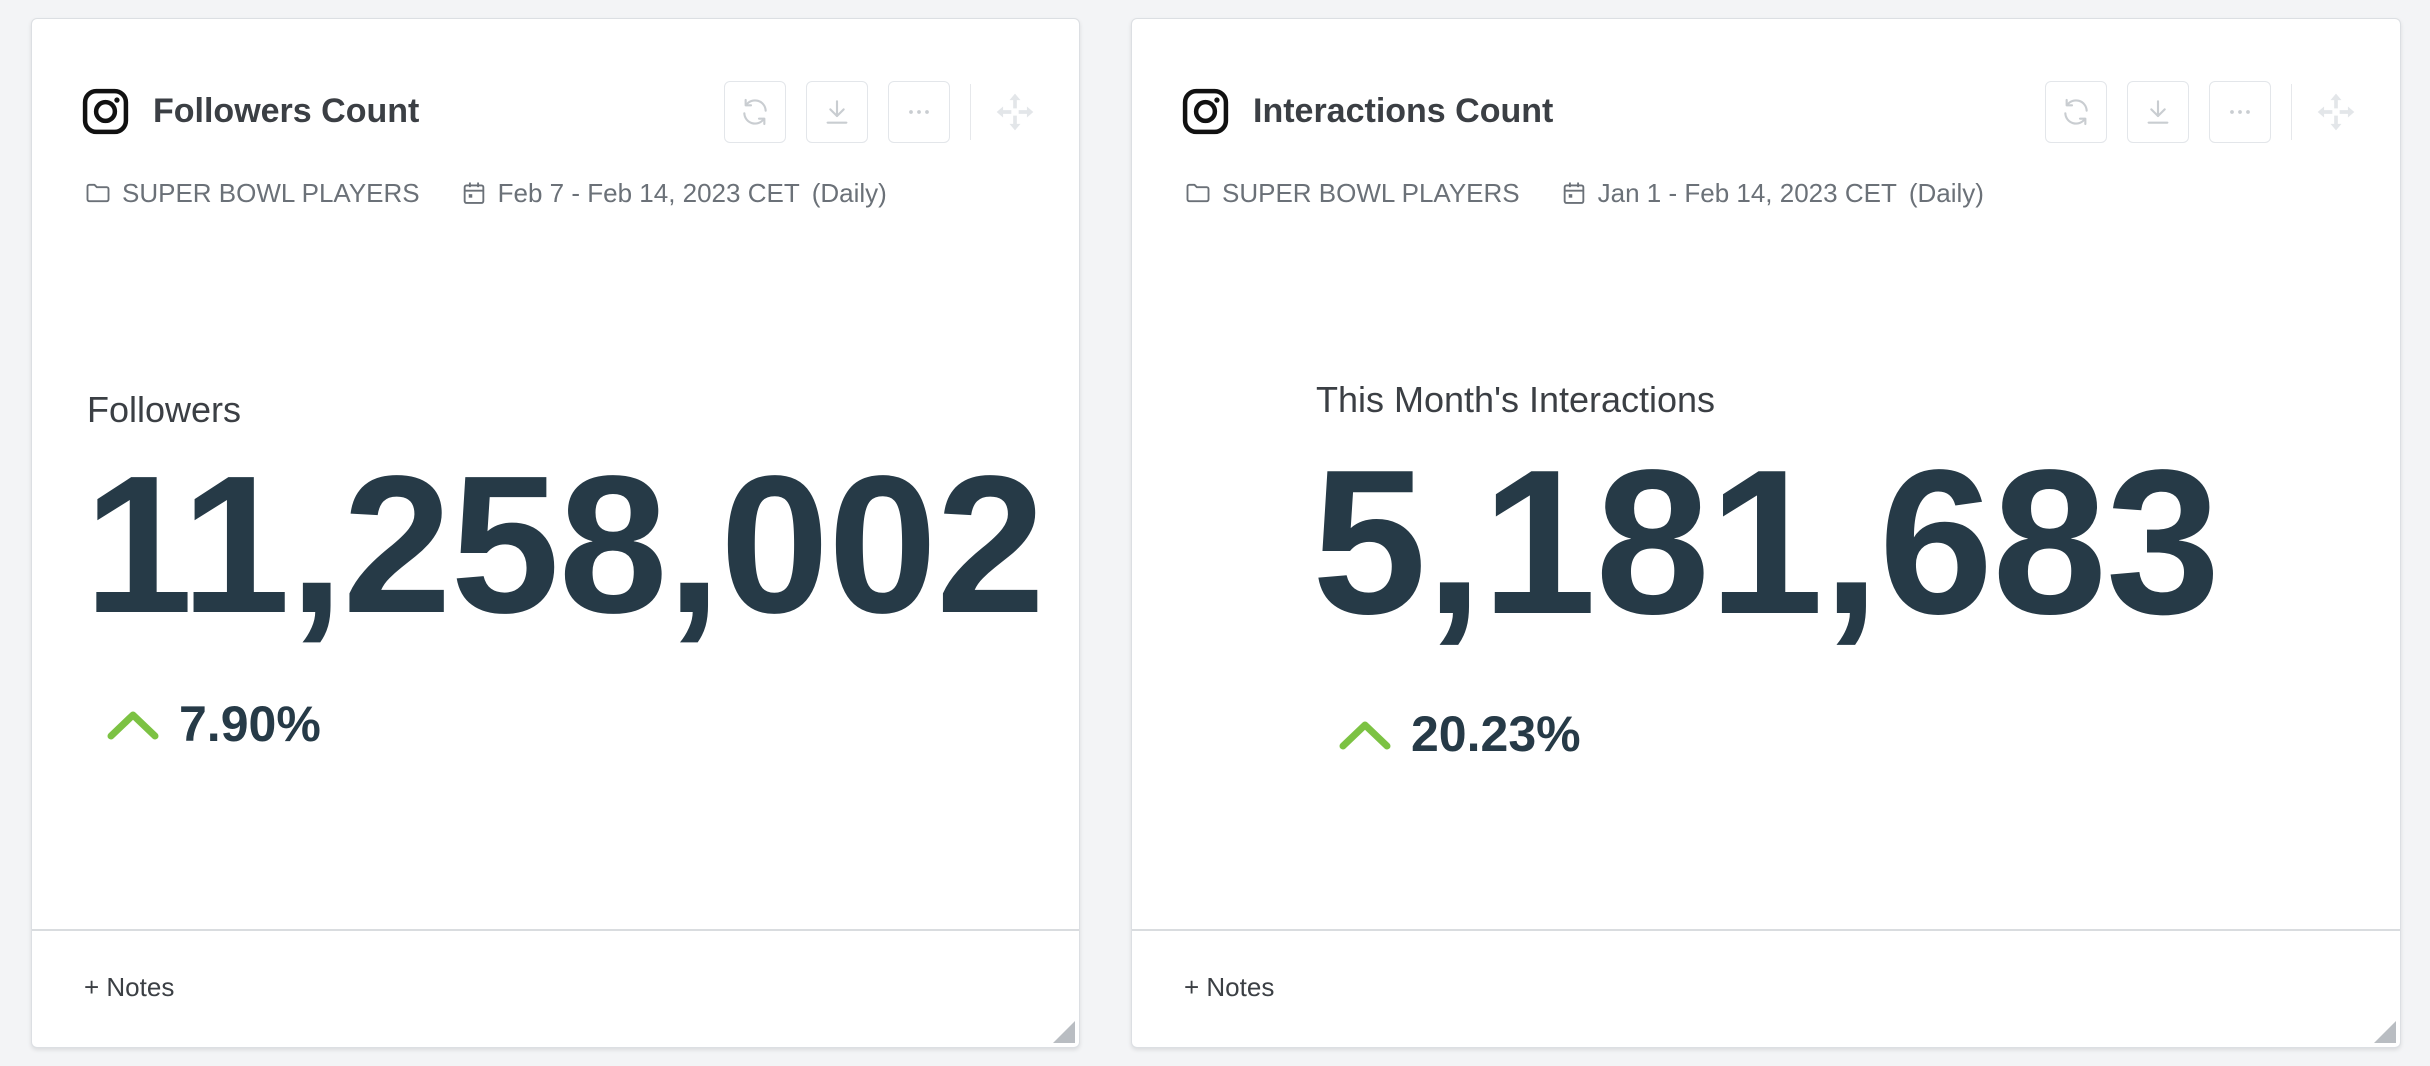 Image resolution: width=2430 pixels, height=1066 pixels. Describe the element at coordinates (1496, 734) in the screenshot. I see `change-percent: 20.23%` at that location.